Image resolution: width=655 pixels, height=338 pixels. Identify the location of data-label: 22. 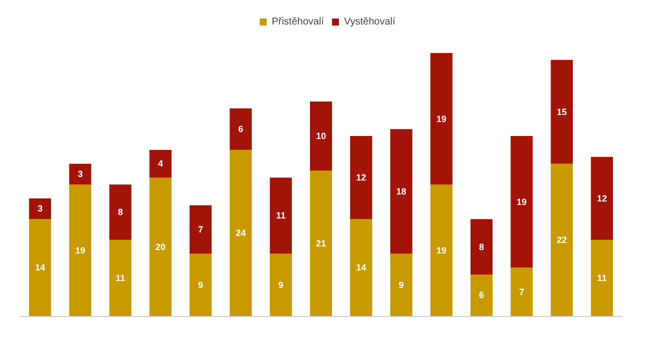
(561, 239).